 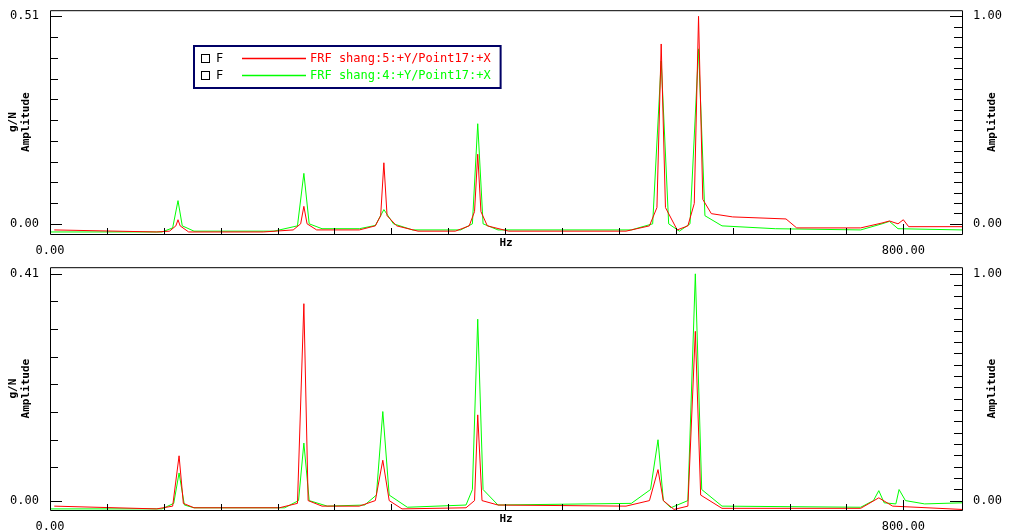 I want to click on text: FRF shang:4:+Y/Point17:+X, so click(x=401, y=74).